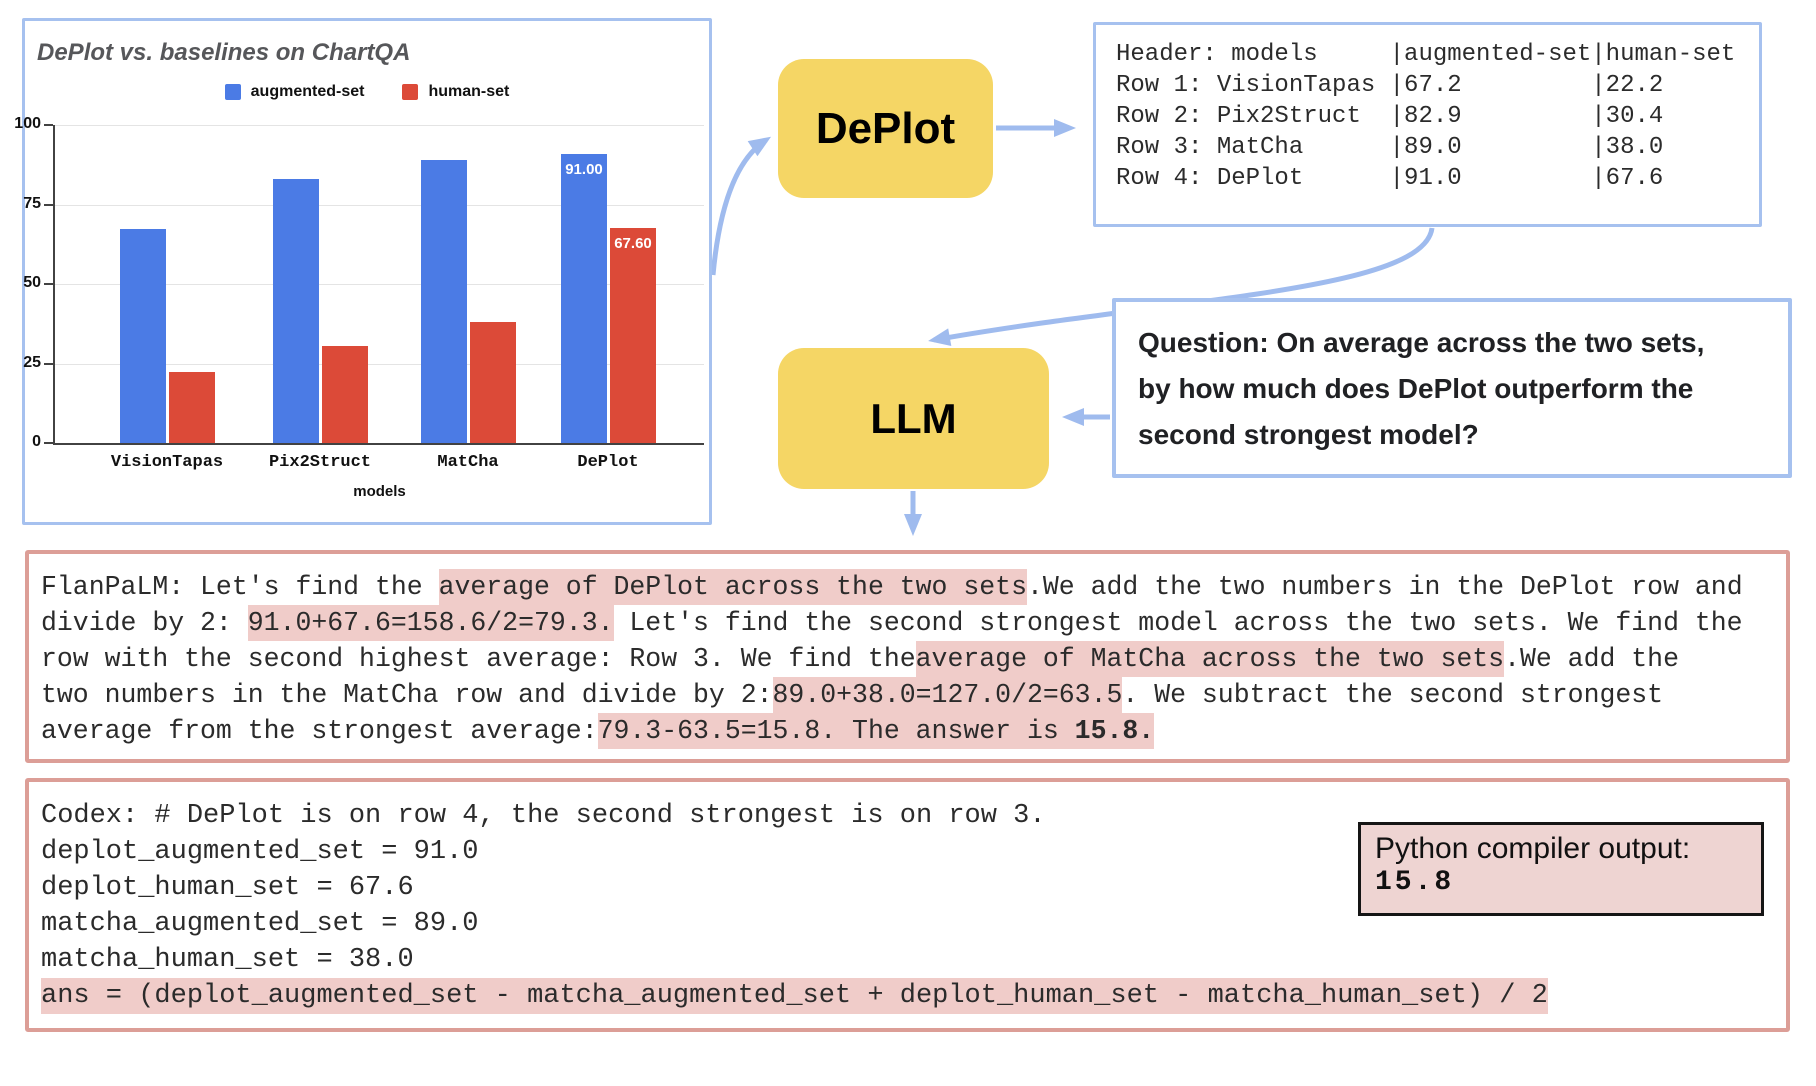 The width and height of the screenshot is (1816, 1086). Describe the element at coordinates (633, 335) in the screenshot. I see `bar: 67.60` at that location.